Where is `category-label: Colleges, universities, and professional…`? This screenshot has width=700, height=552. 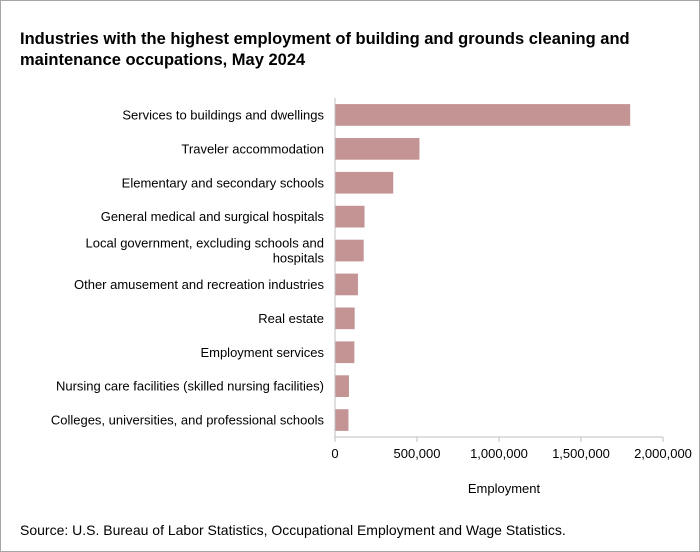 category-label: Colleges, universities, and professional… is located at coordinates (188, 420).